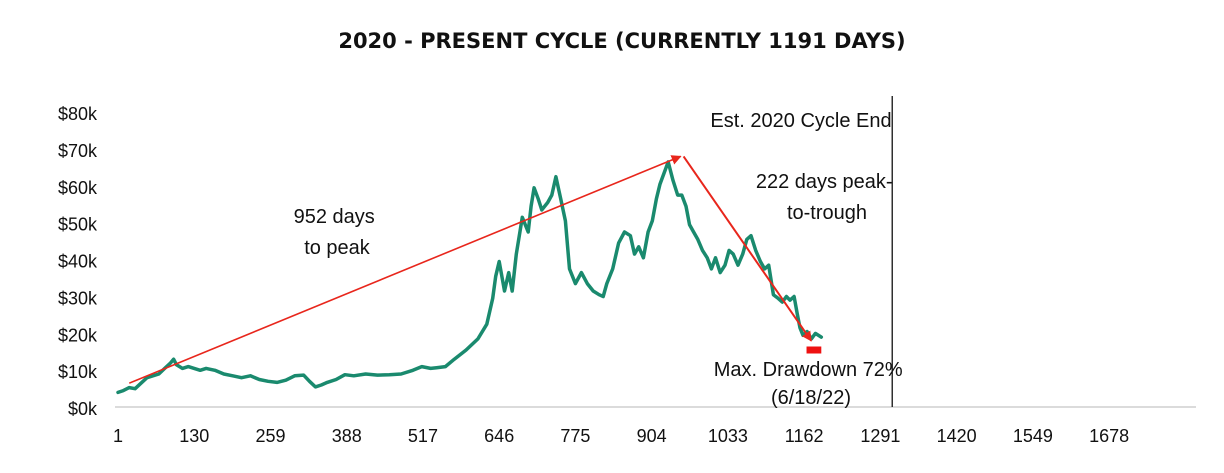 This screenshot has height=473, width=1224. What do you see at coordinates (747, 248) in the screenshot?
I see `arrow-peak-to-trough` at bounding box center [747, 248].